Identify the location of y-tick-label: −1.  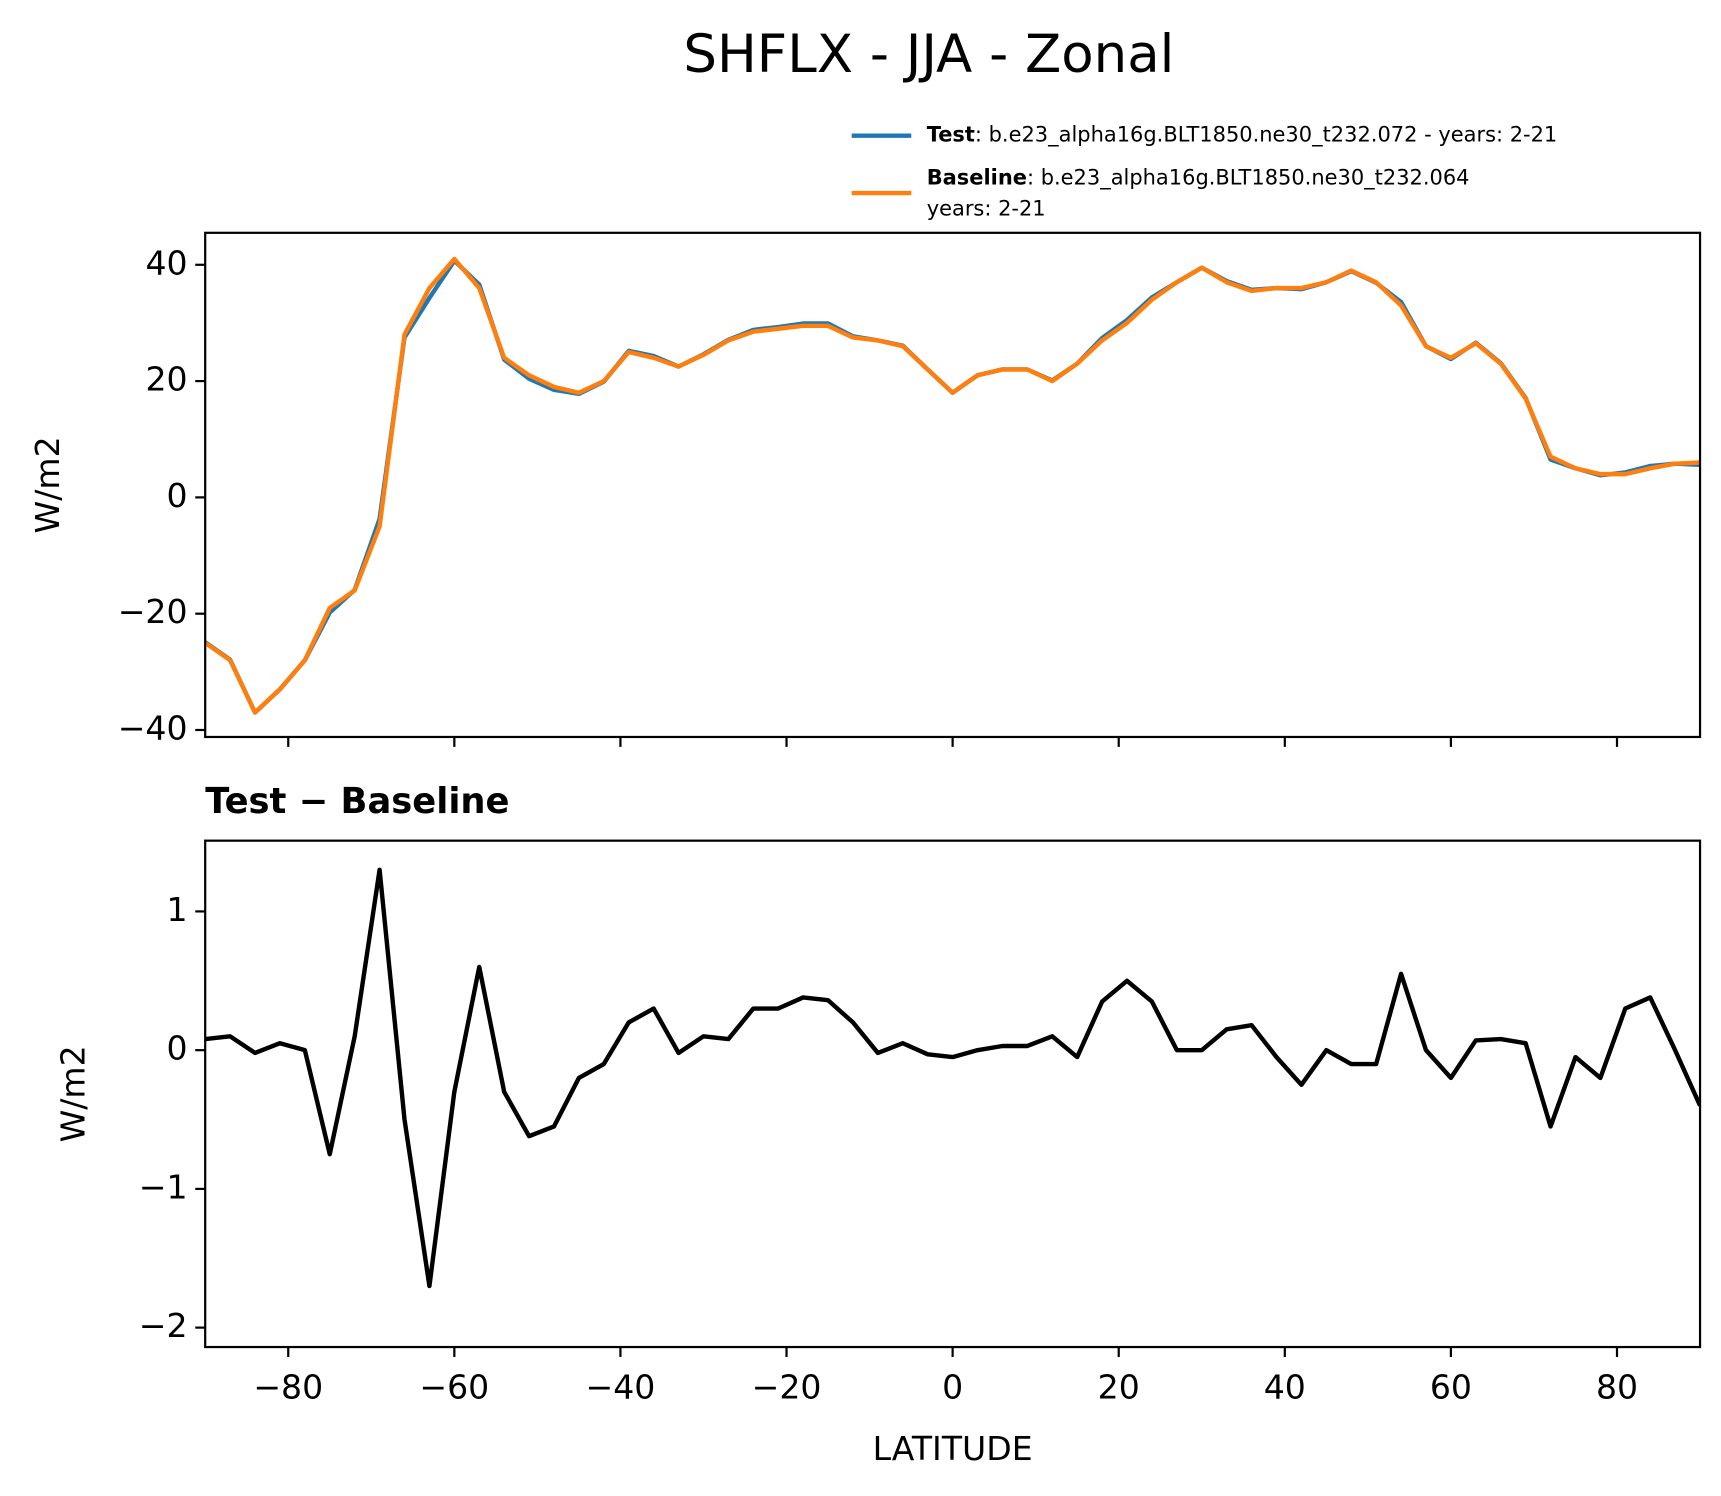
(163, 1186).